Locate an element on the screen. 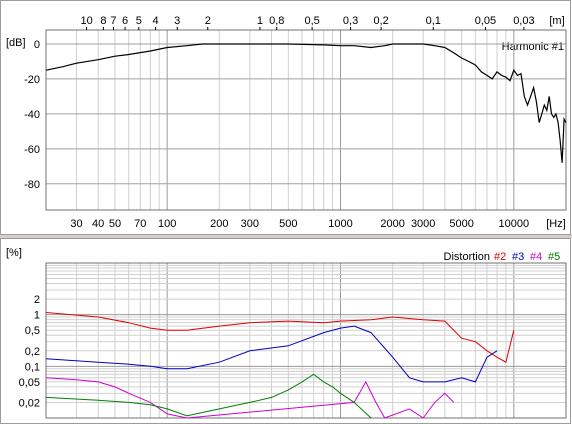 Image resolution: width=572 pixels, height=424 pixels. top-ytick-label: -40 is located at coordinates (32, 115).